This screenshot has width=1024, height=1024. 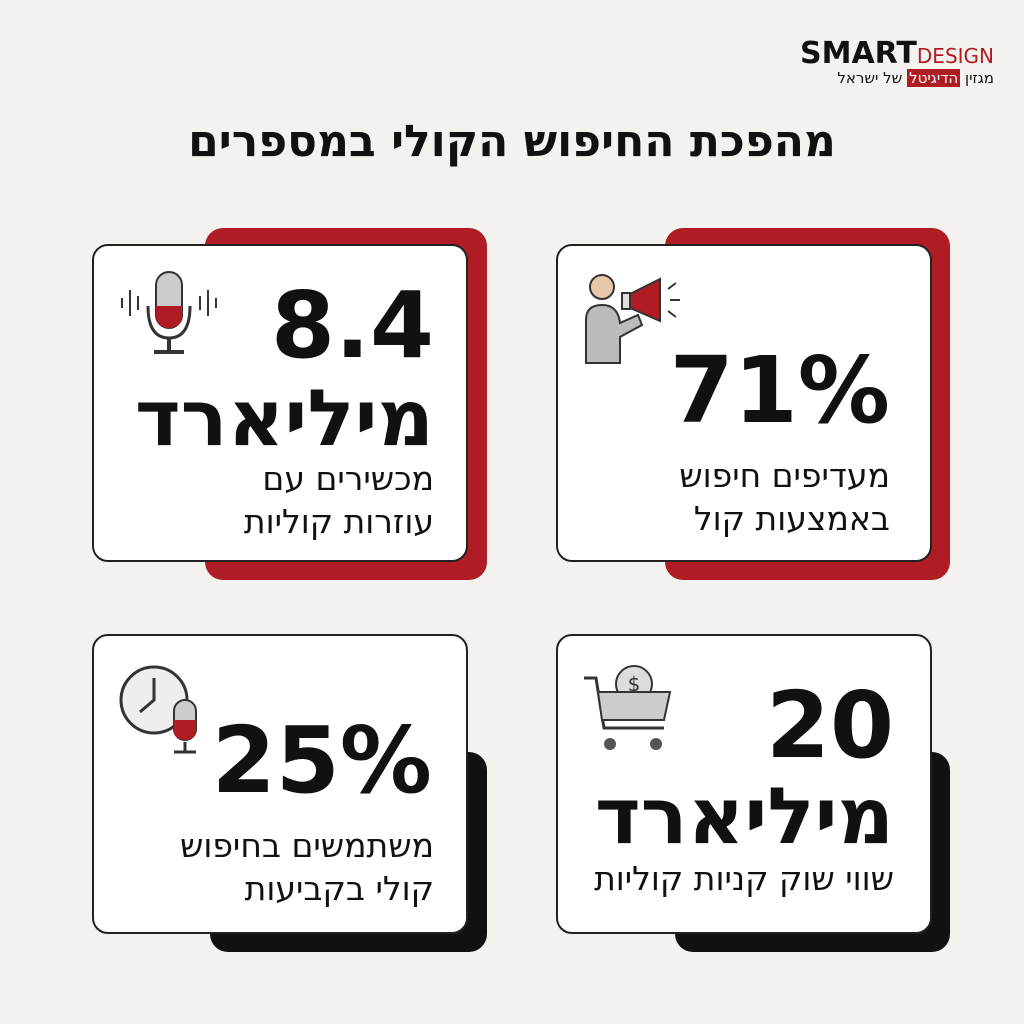 I want to click on megaphone-icon, so click(x=632, y=319).